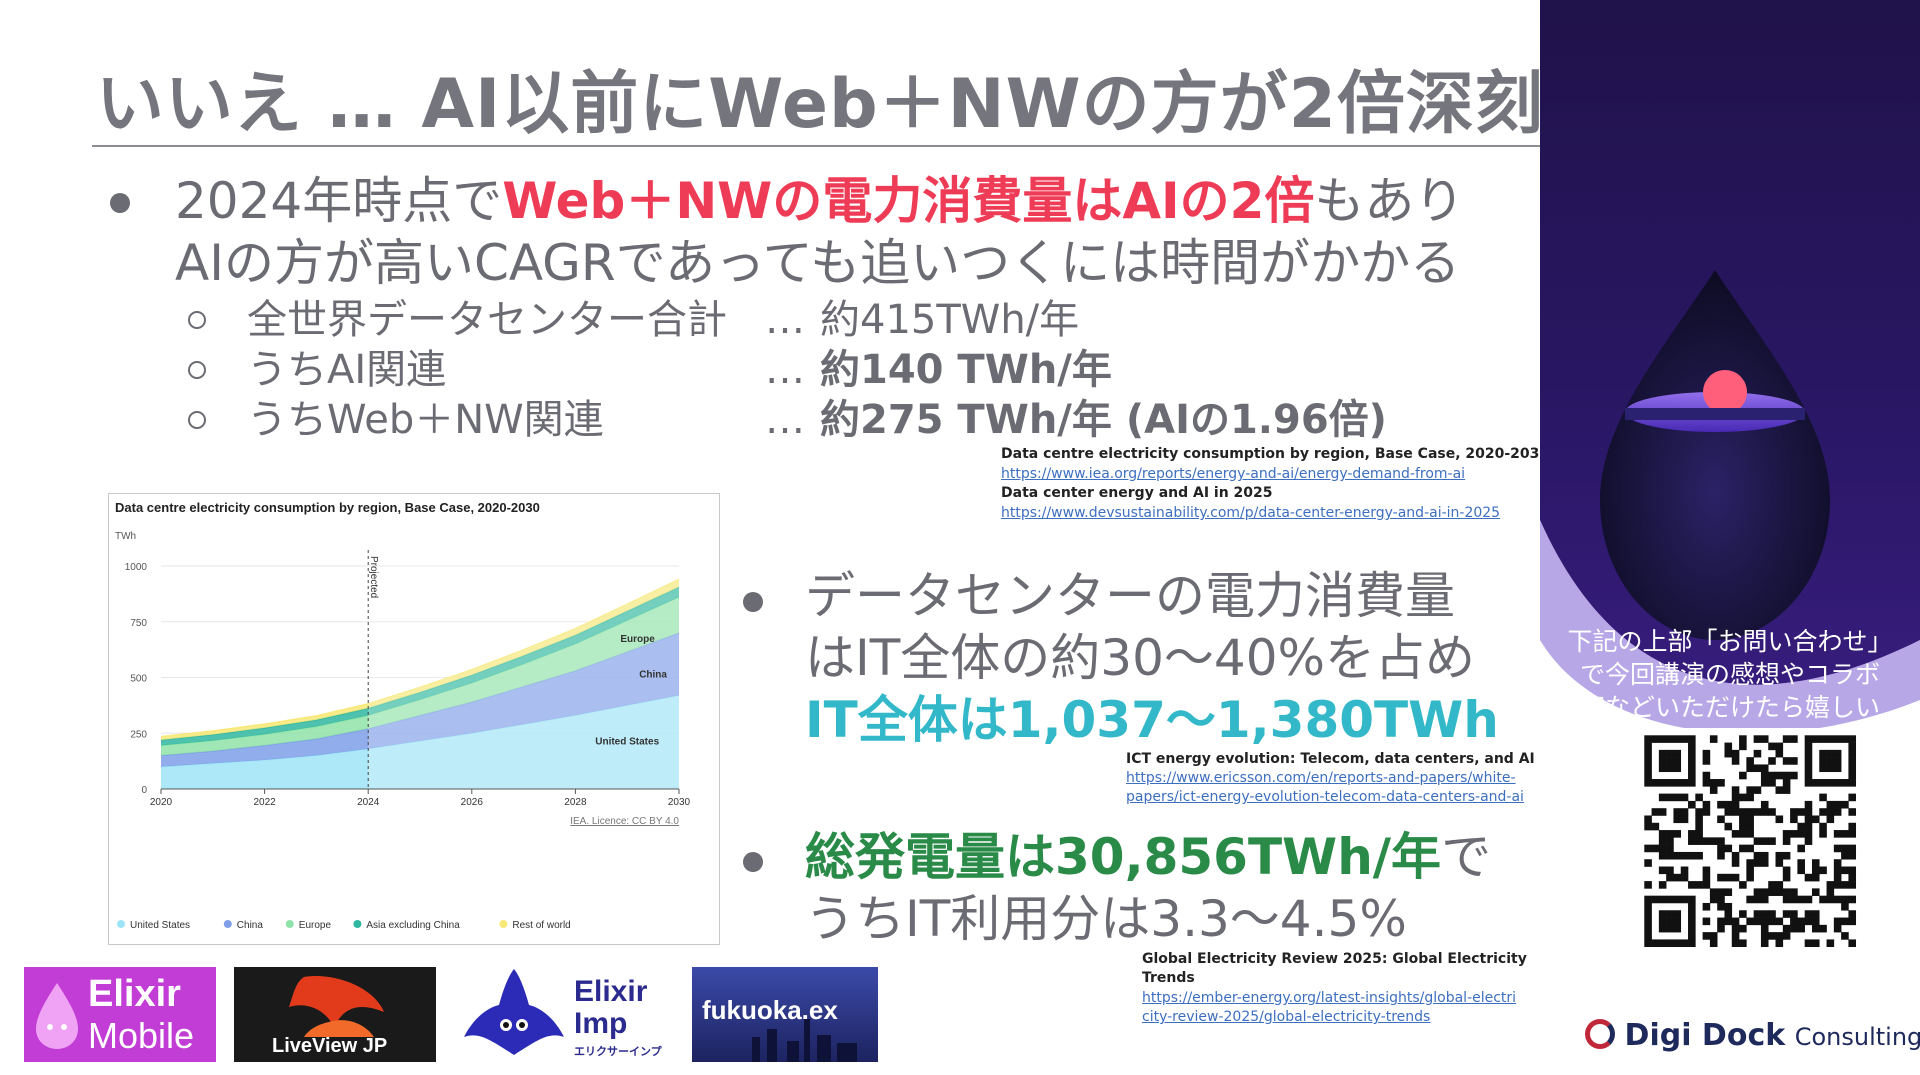 The height and width of the screenshot is (1075, 1920). What do you see at coordinates (523, 677) in the screenshot?
I see `projected-overlay` at bounding box center [523, 677].